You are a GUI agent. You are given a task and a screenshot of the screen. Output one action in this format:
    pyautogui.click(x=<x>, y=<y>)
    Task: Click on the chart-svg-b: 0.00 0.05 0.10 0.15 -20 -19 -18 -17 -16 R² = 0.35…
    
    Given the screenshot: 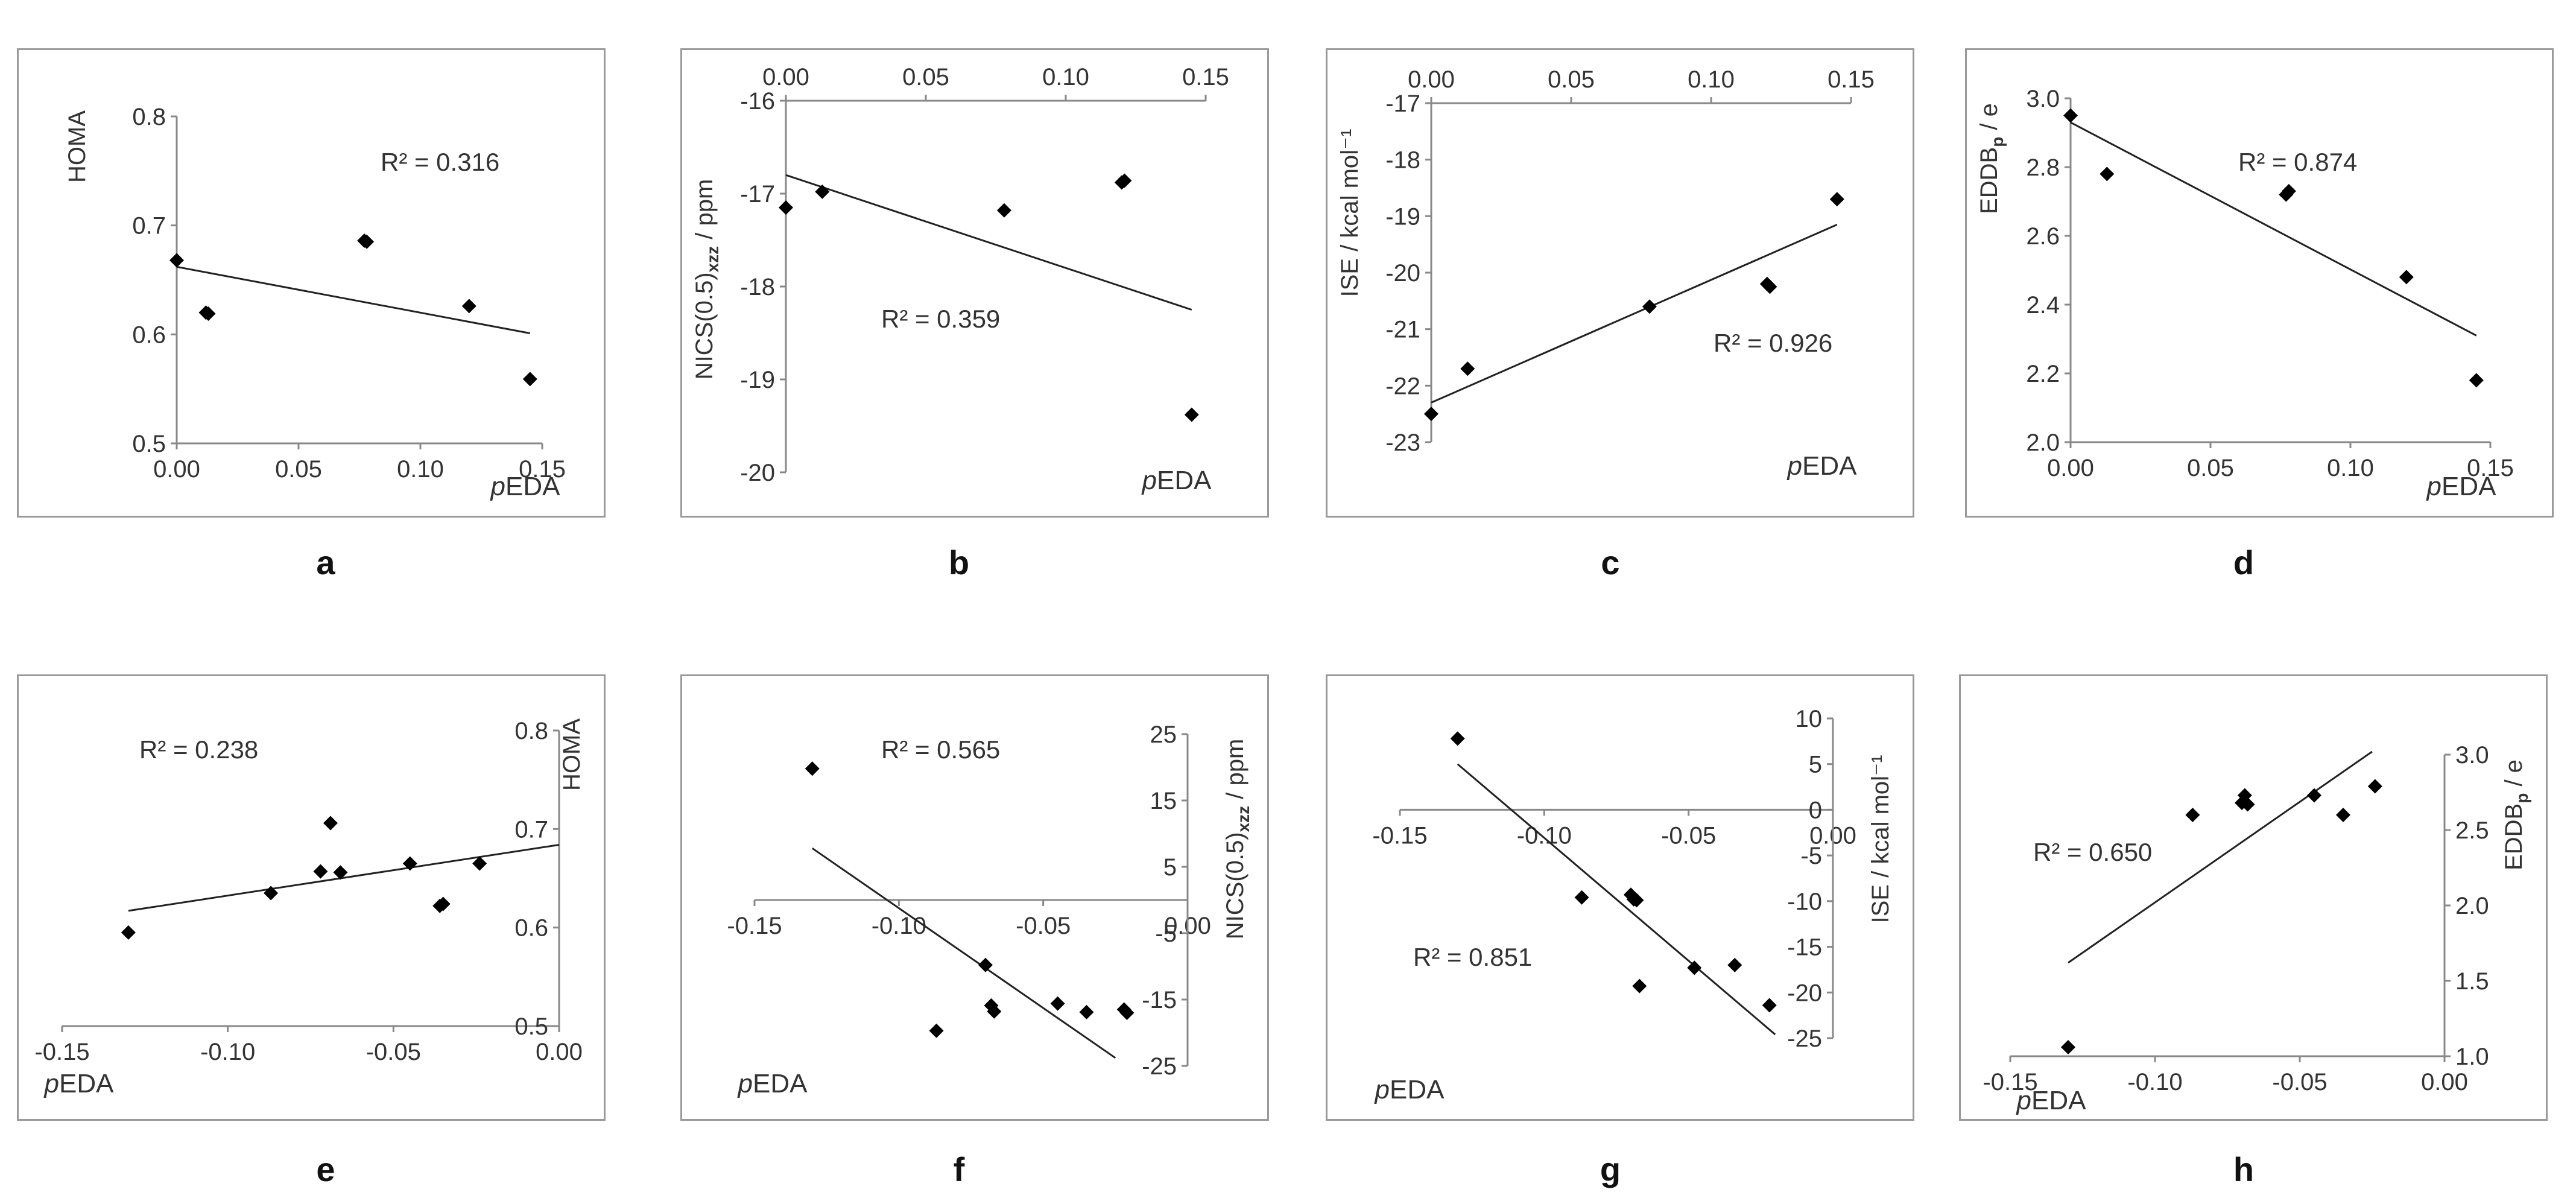 What is the action you would take?
    pyautogui.click(x=960, y=280)
    